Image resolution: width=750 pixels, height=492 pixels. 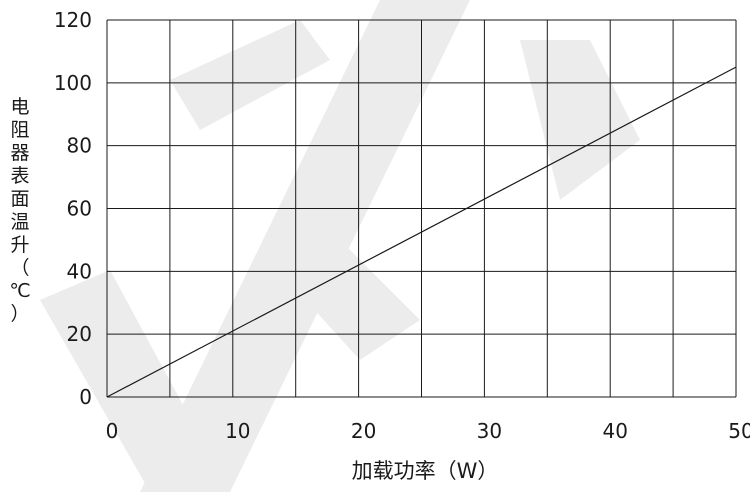 What do you see at coordinates (79, 146) in the screenshot?
I see `y-tick-label: 80` at bounding box center [79, 146].